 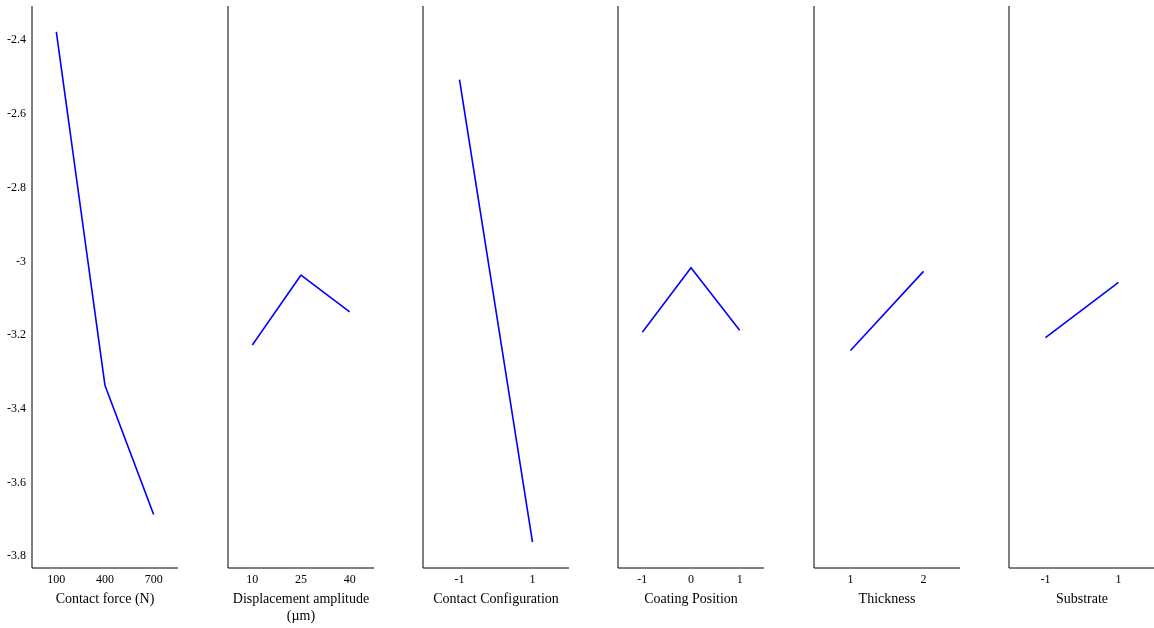 What do you see at coordinates (105, 578) in the screenshot?
I see `x-tick-label: 400` at bounding box center [105, 578].